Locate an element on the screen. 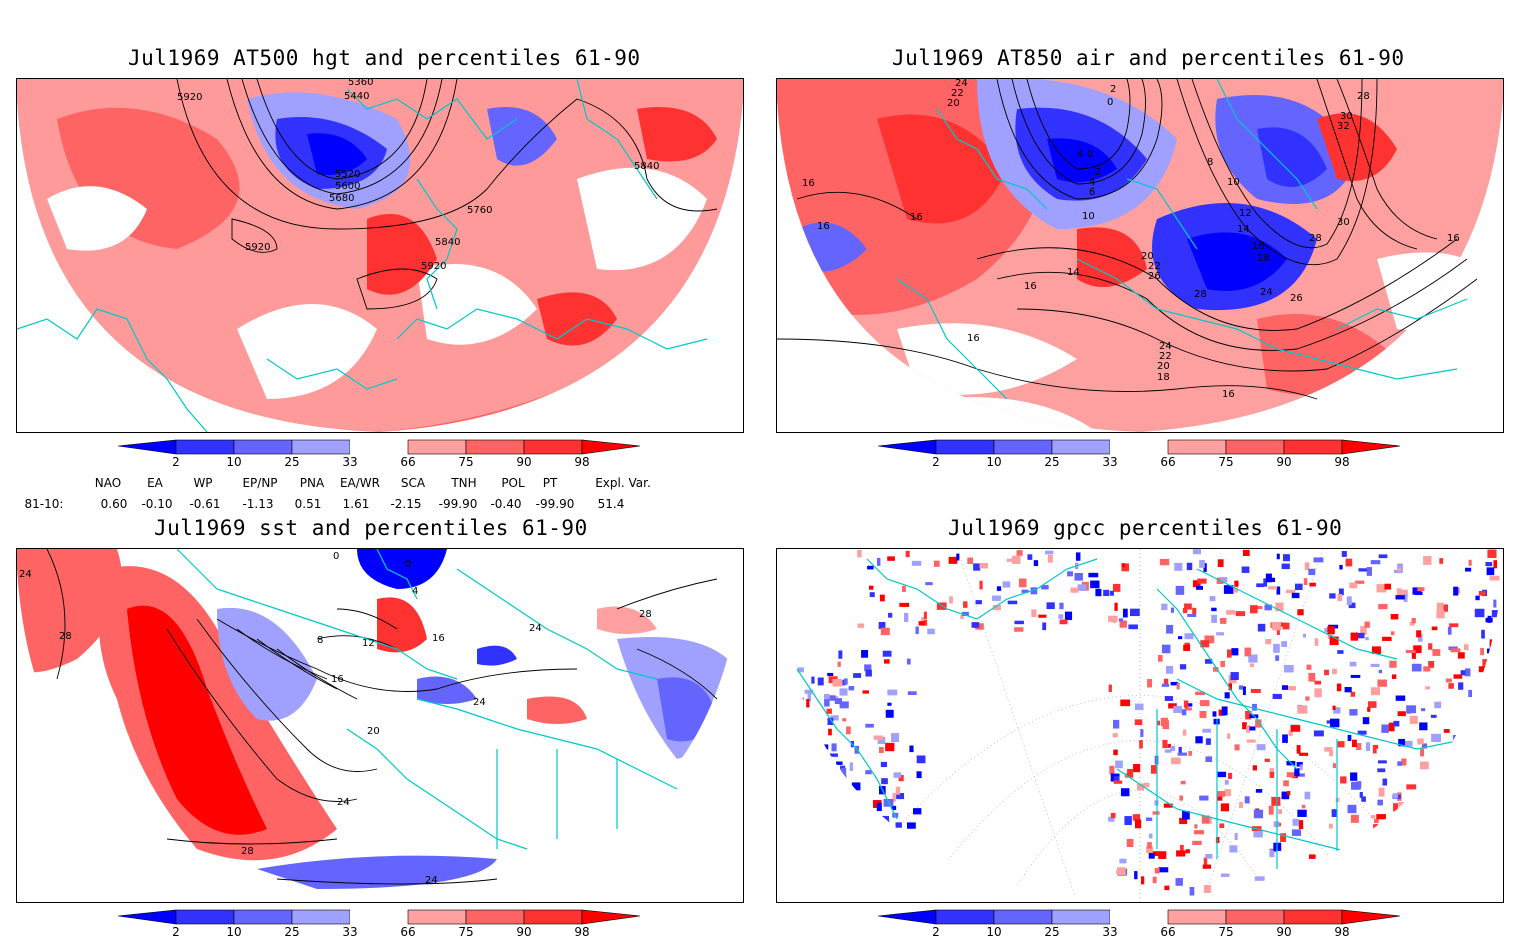 Image resolution: width=1520 pixels, height=940 pixels. contour-label: 10 is located at coordinates (1233, 182).